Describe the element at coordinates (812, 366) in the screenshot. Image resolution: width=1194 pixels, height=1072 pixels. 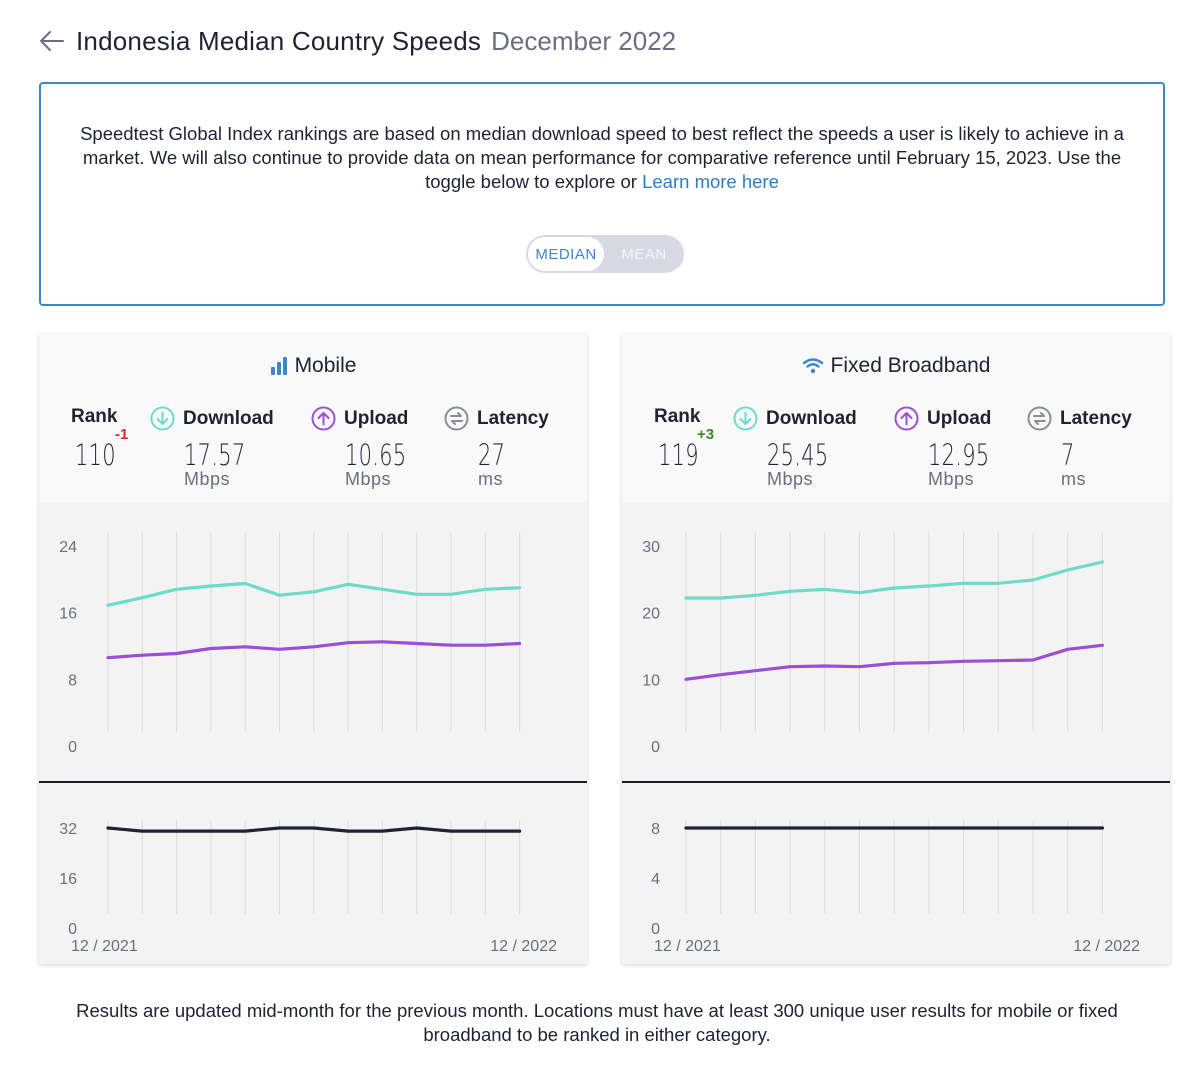
I see `wifi-icon` at that location.